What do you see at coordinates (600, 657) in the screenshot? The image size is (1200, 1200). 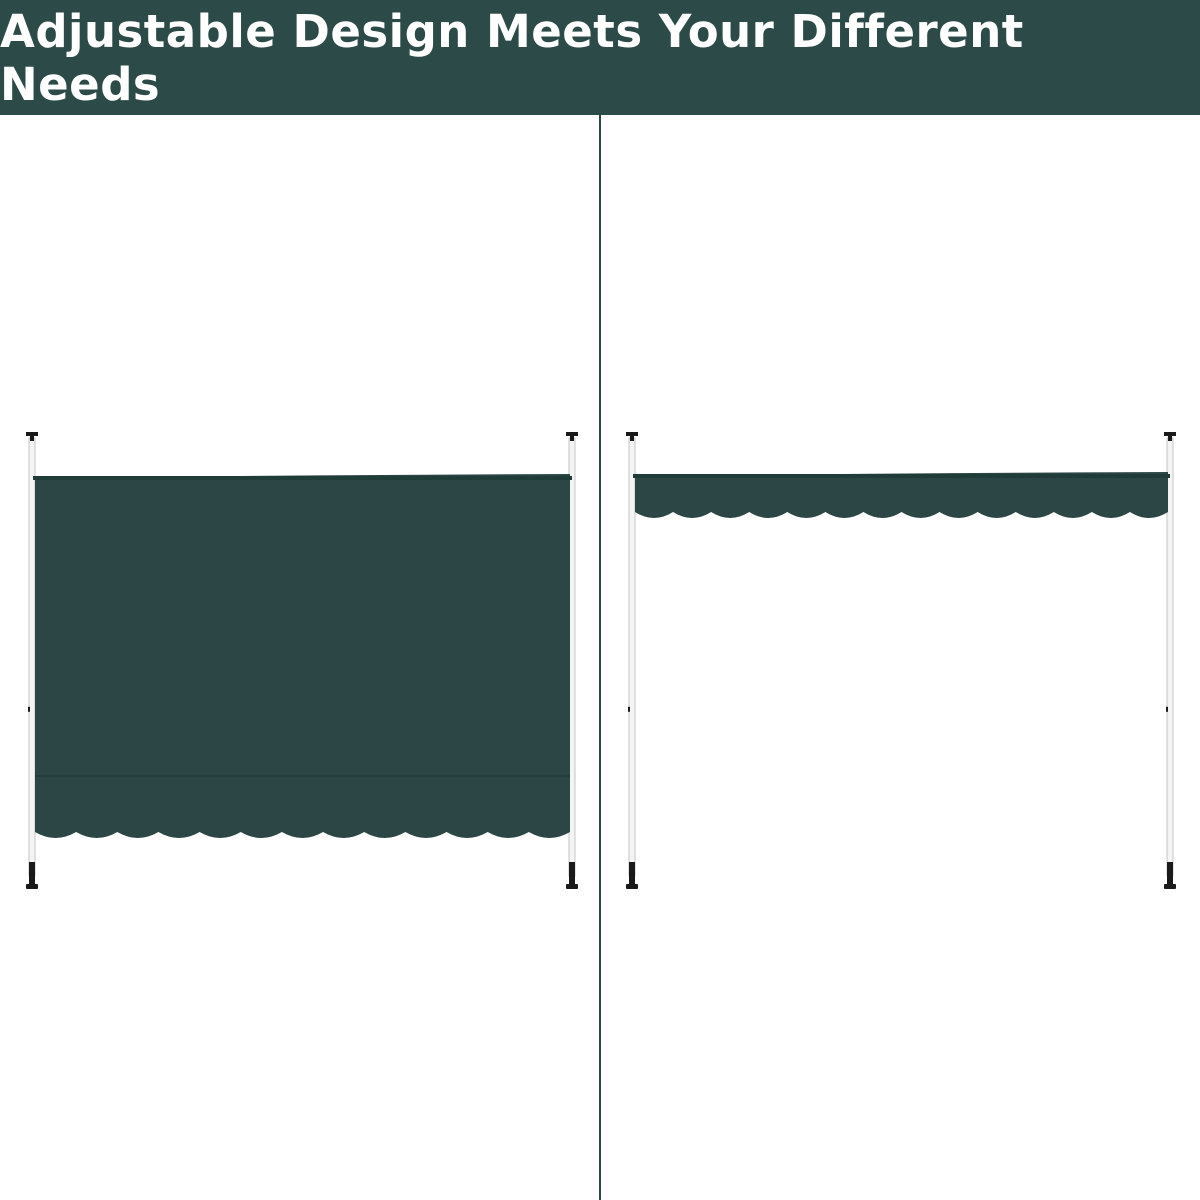 I see `panel-divider` at bounding box center [600, 657].